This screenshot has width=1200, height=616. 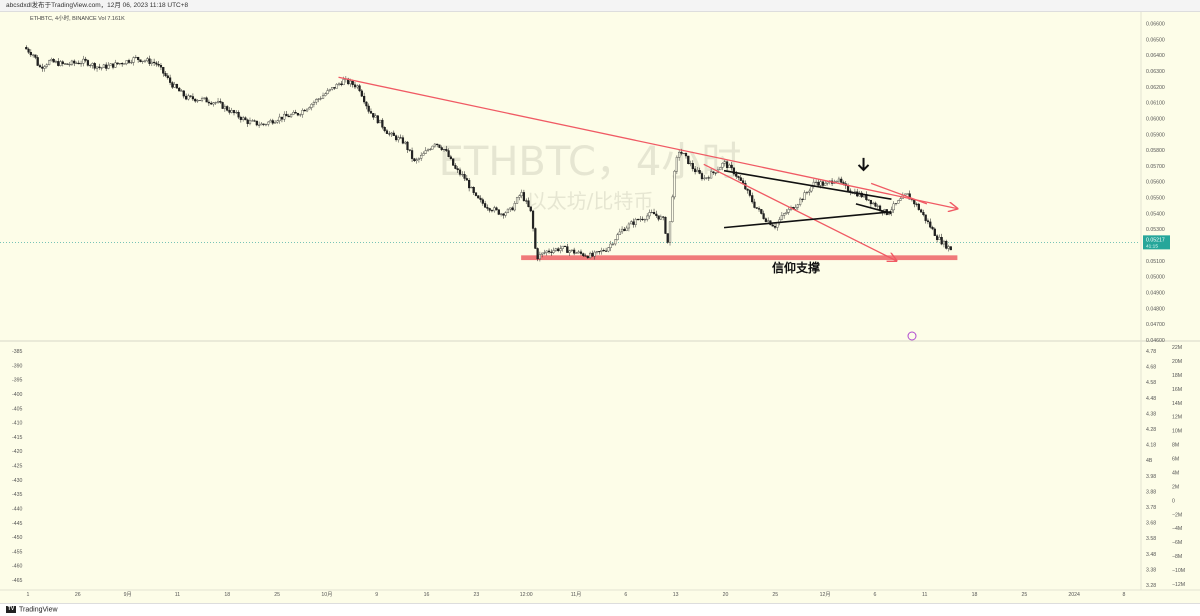 What do you see at coordinates (17, 424) in the screenshot?
I see `indicator-left-tick: -410` at bounding box center [17, 424].